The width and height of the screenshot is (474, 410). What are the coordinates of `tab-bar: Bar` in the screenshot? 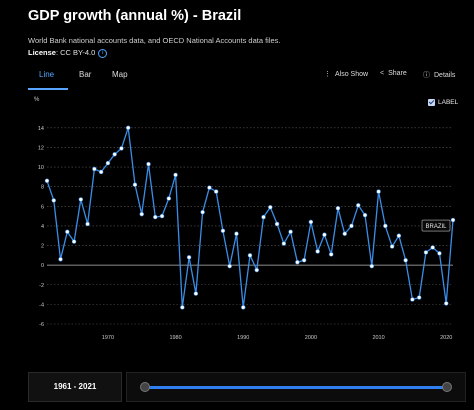 It's located at (85, 74).